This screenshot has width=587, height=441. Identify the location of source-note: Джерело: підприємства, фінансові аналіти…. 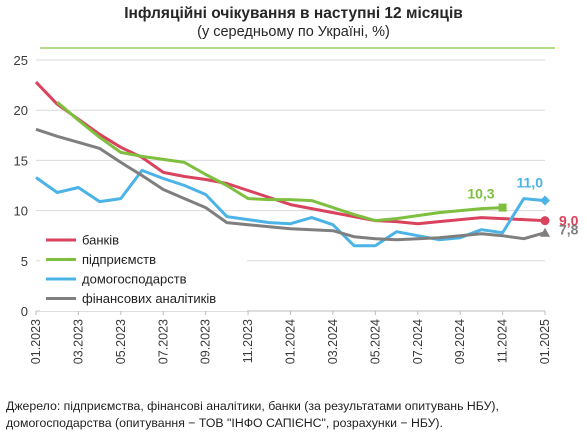
(252, 414).